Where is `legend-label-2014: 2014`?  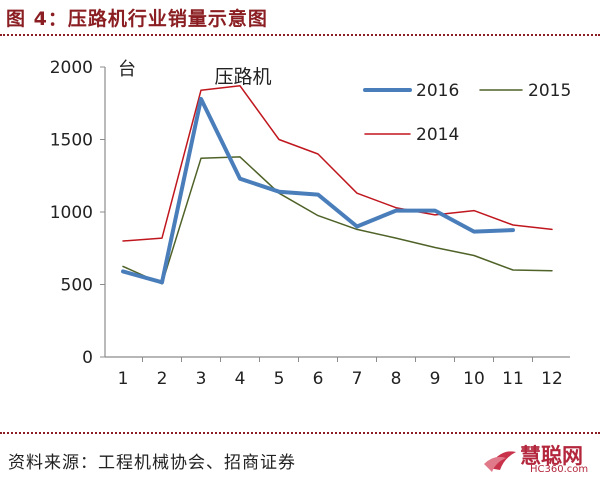
legend-label-2014: 2014 is located at coordinates (437, 135).